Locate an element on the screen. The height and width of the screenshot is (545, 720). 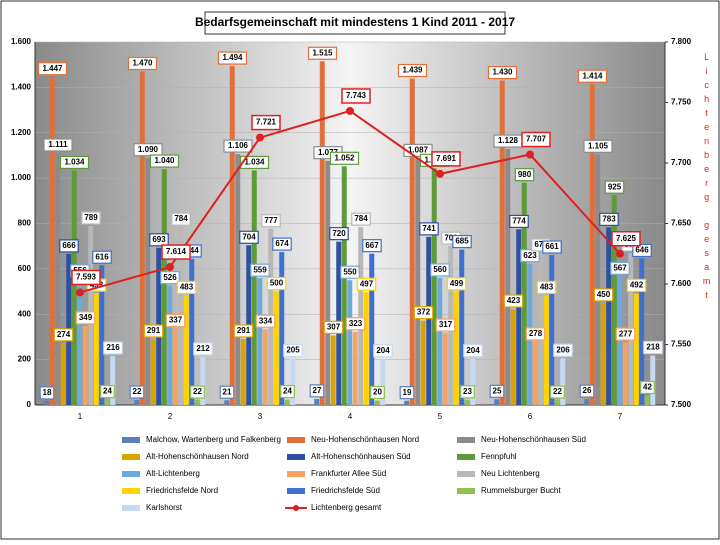
data-label: 7.593 is located at coordinates (86, 277).